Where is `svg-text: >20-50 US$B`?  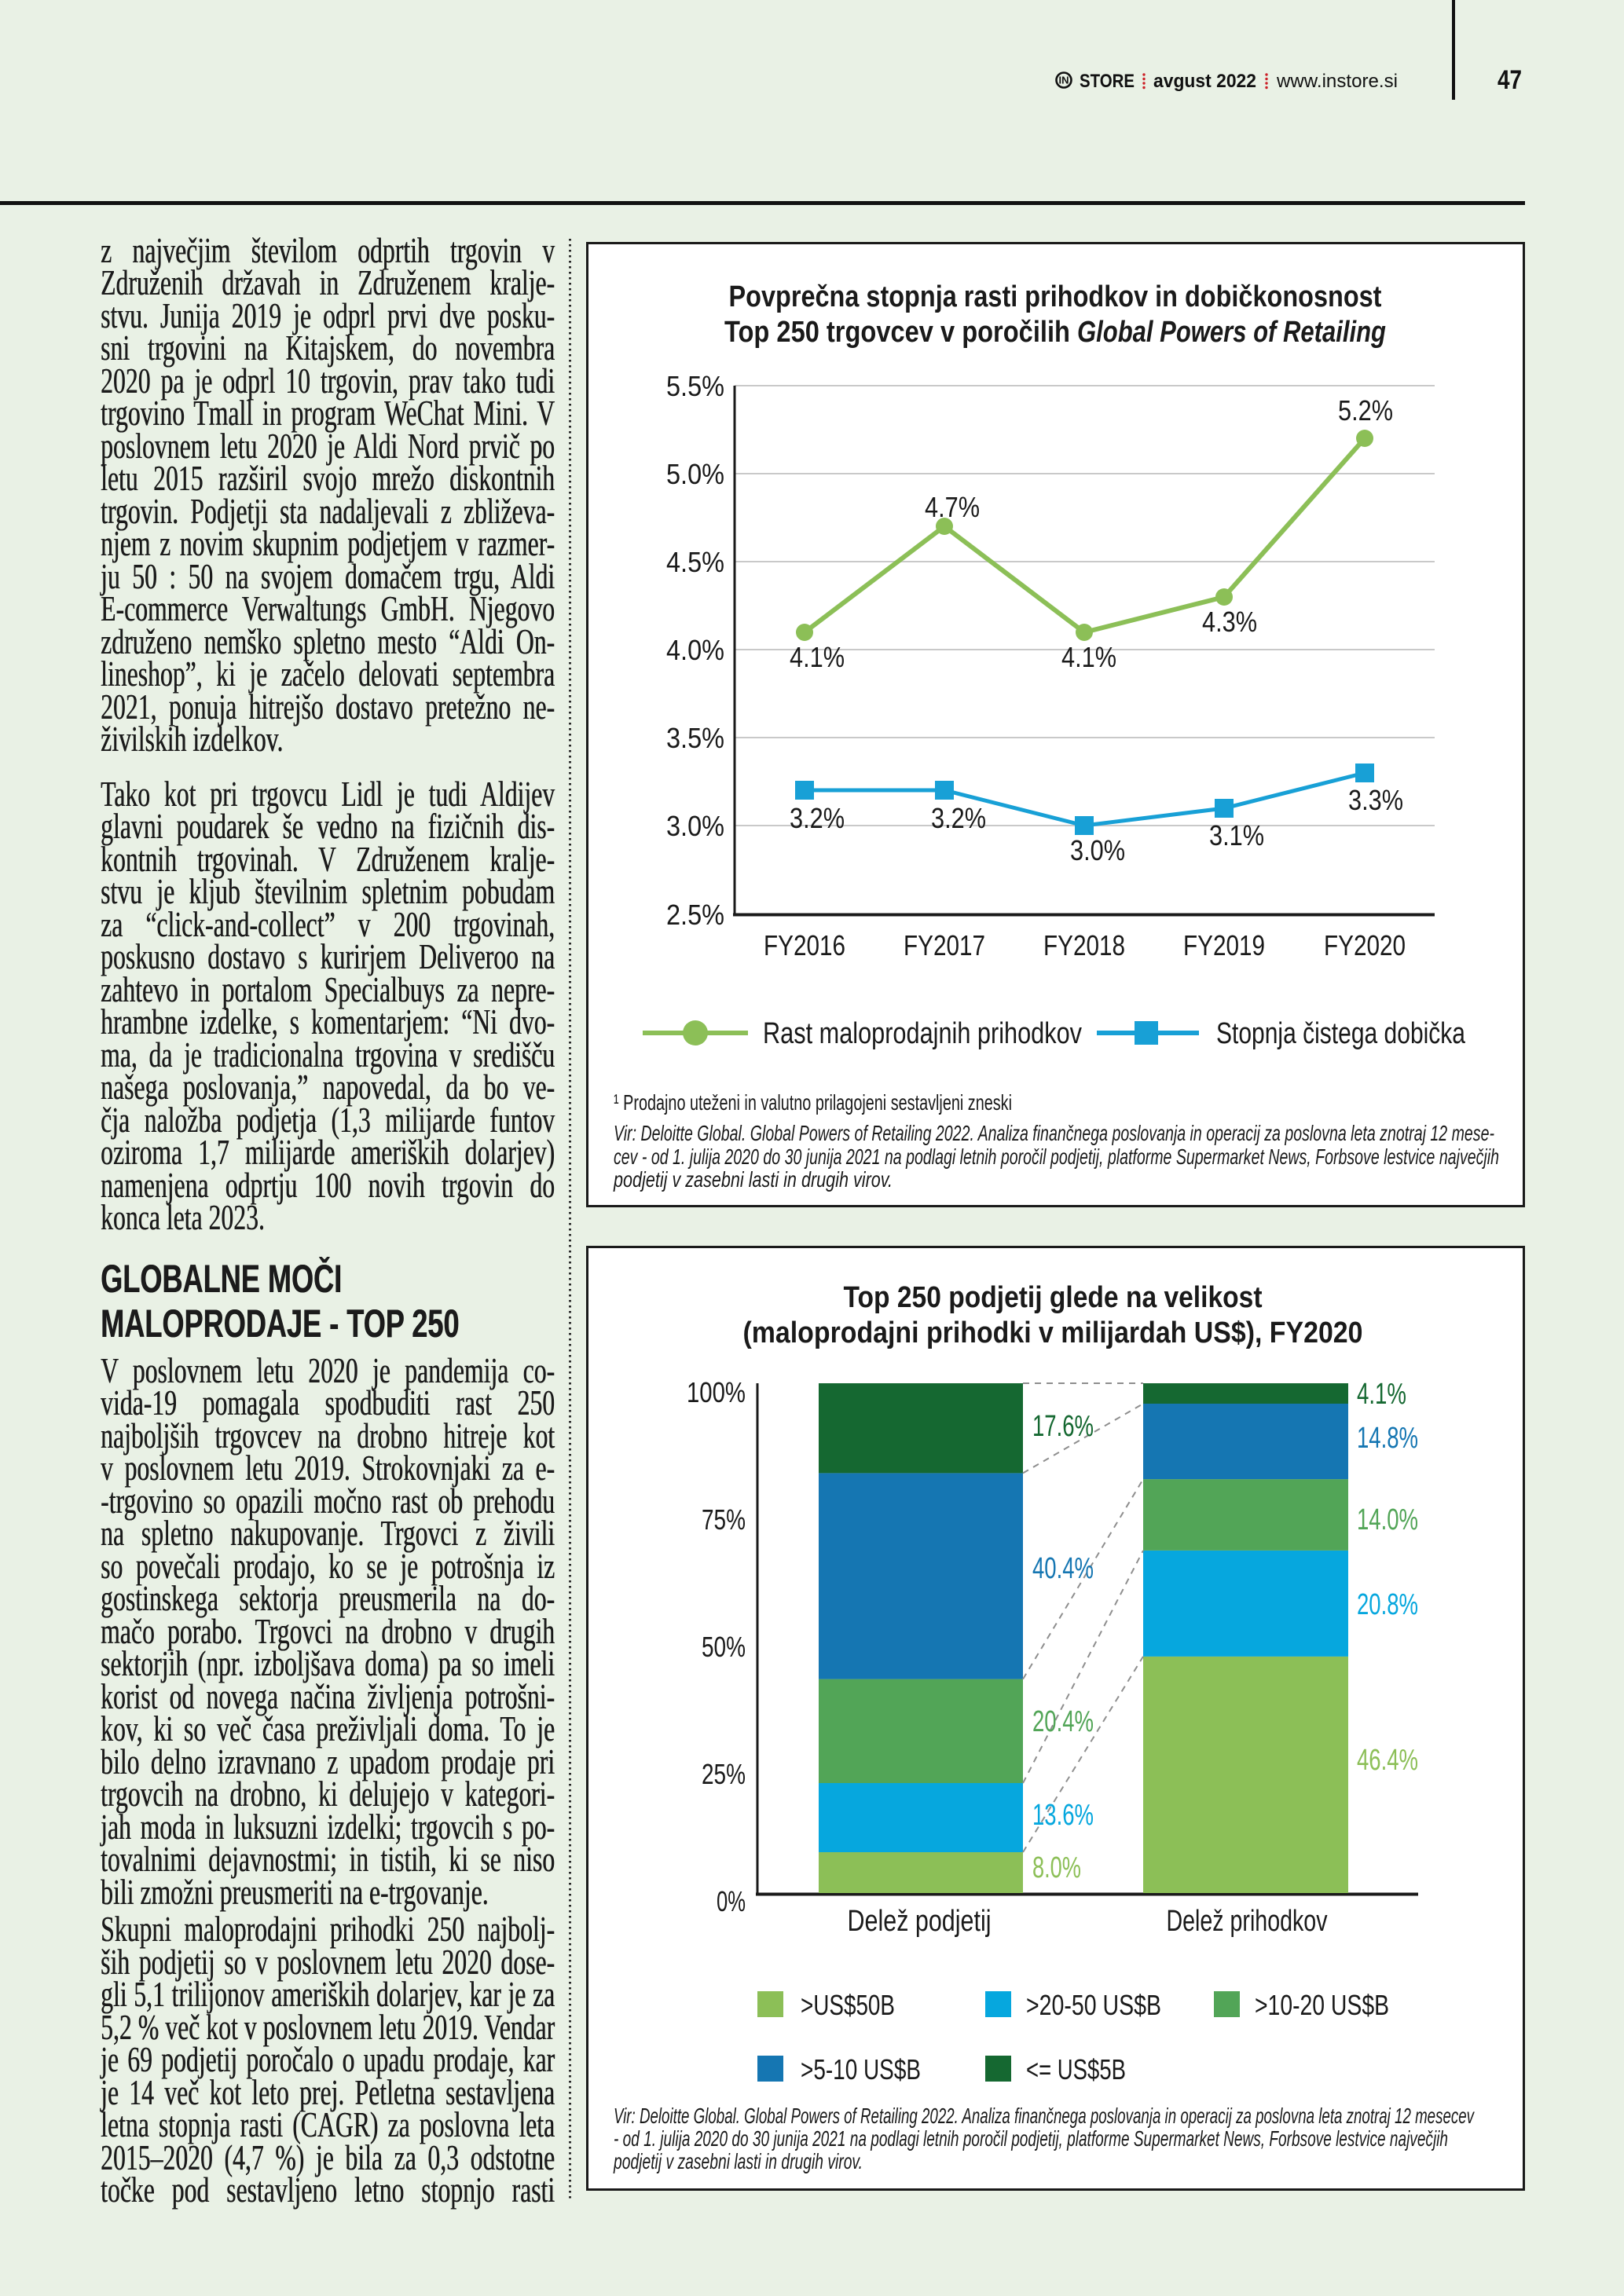
svg-text: >20-50 US$B is located at coordinates (1093, 2005).